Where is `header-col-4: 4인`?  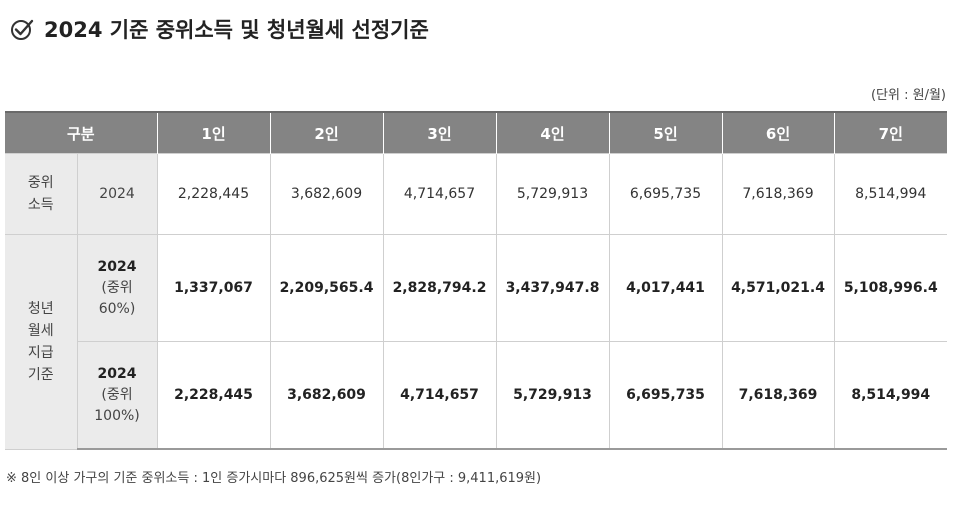 header-col-4: 4인 is located at coordinates (552, 132).